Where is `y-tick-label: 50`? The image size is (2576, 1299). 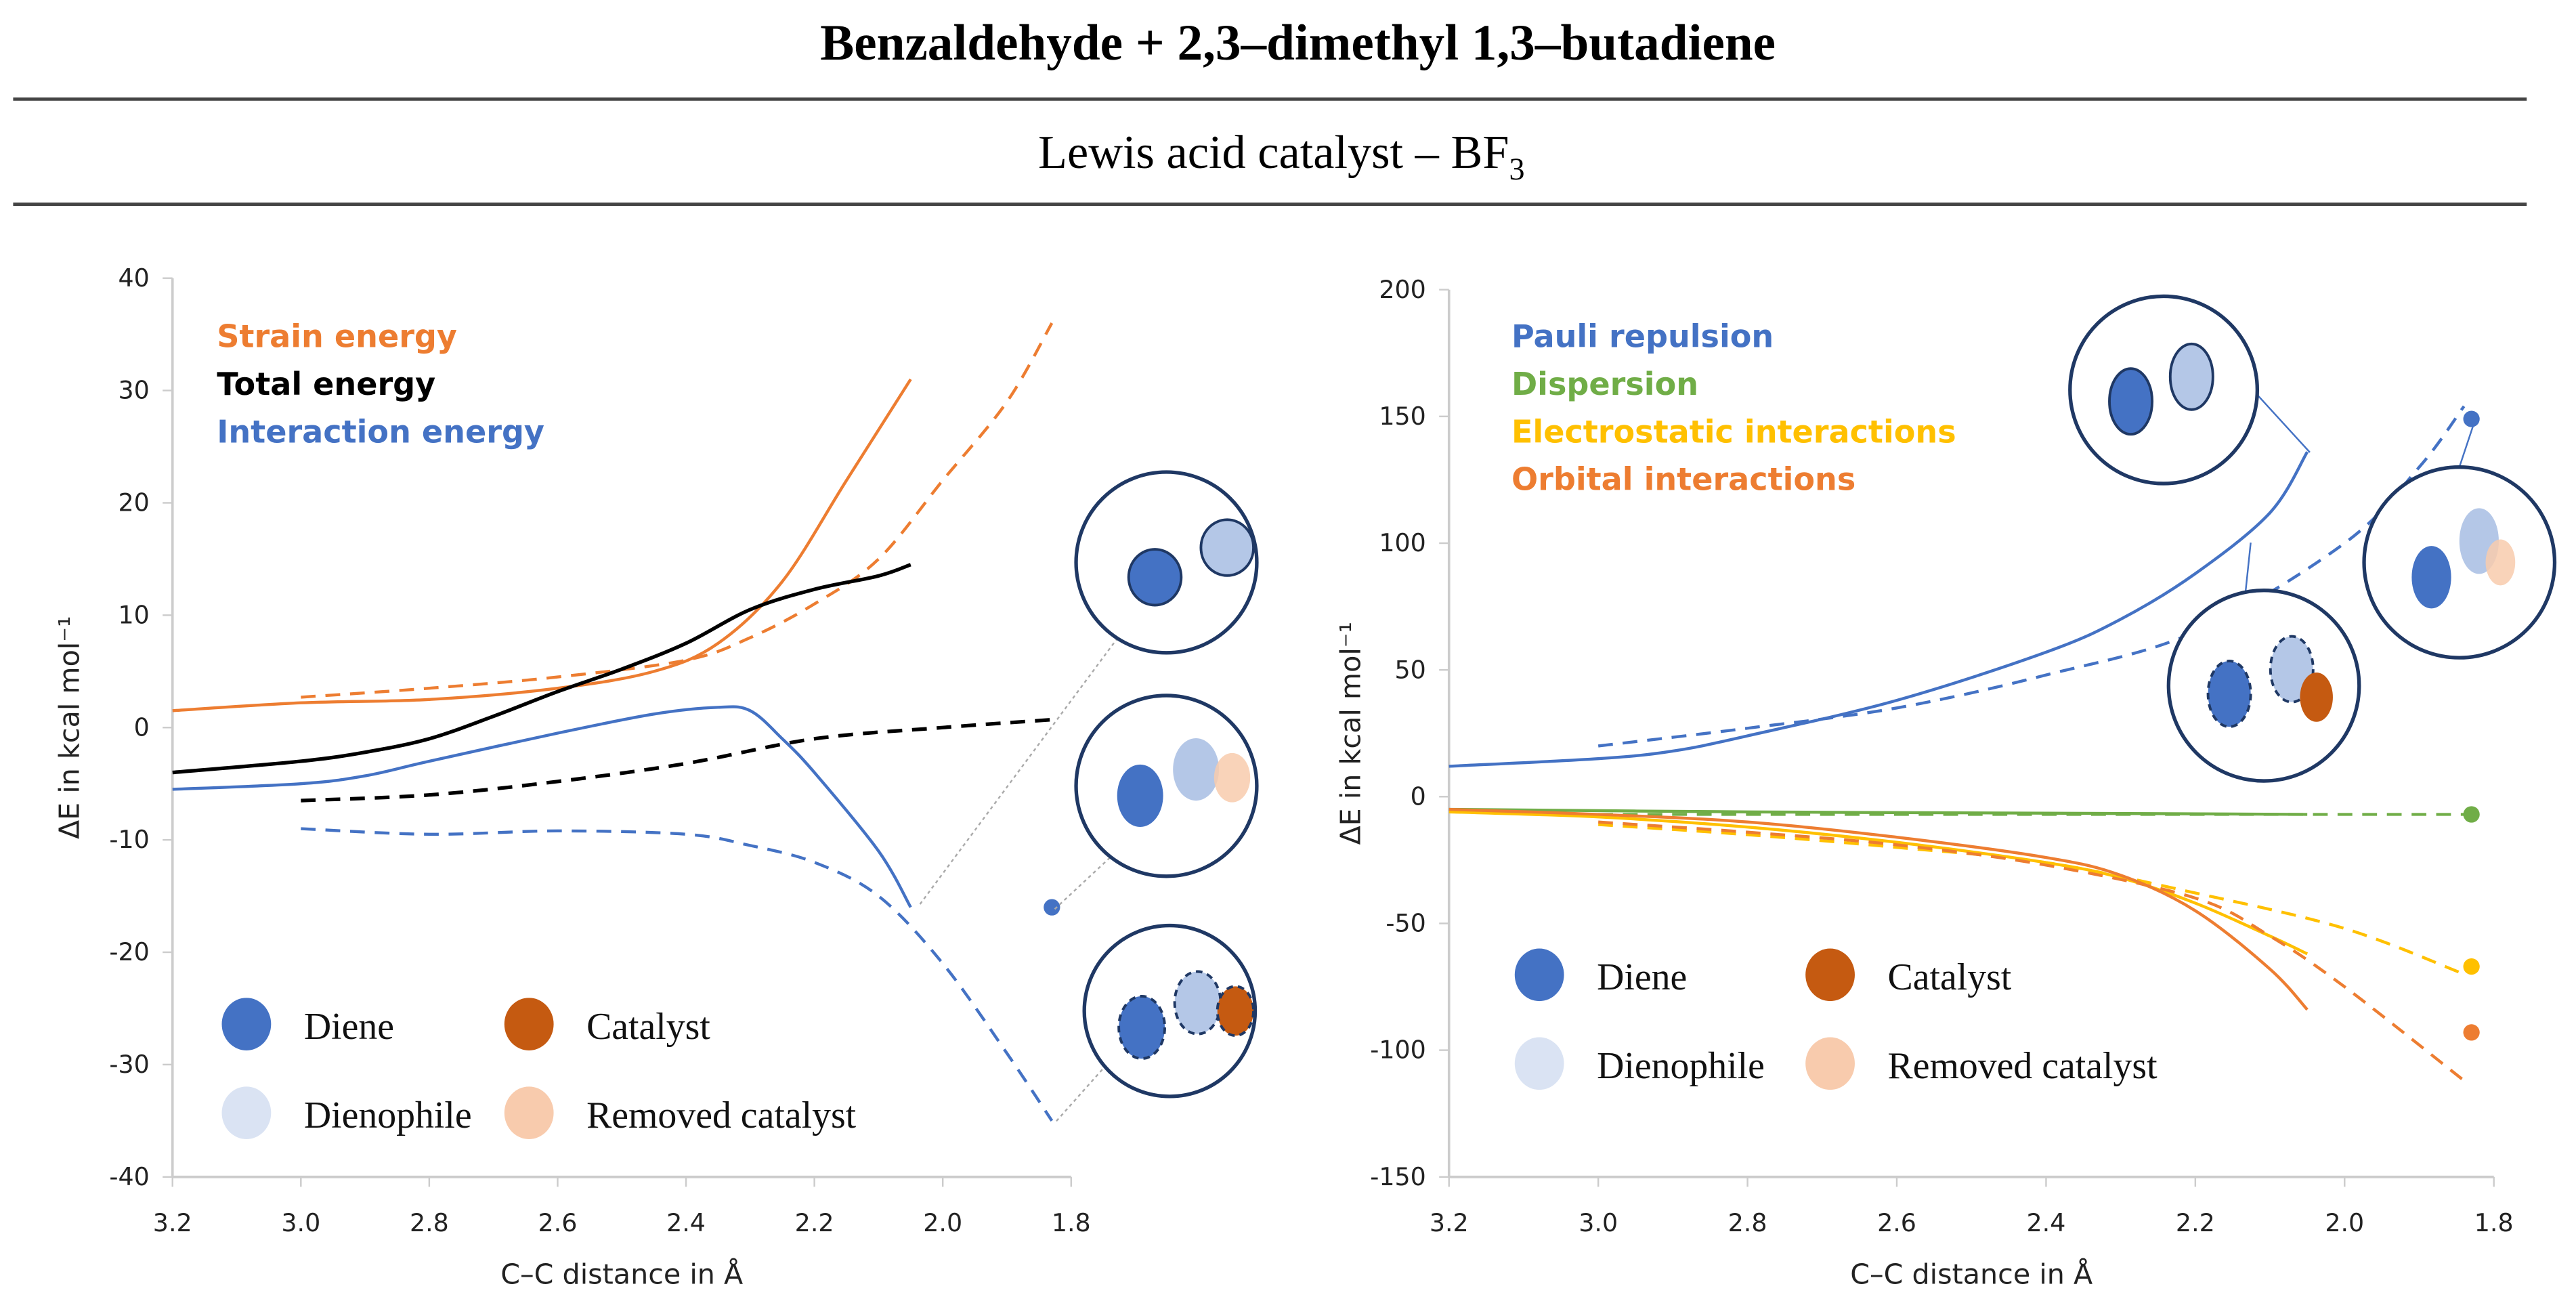 y-tick-label: 50 is located at coordinates (1409, 669).